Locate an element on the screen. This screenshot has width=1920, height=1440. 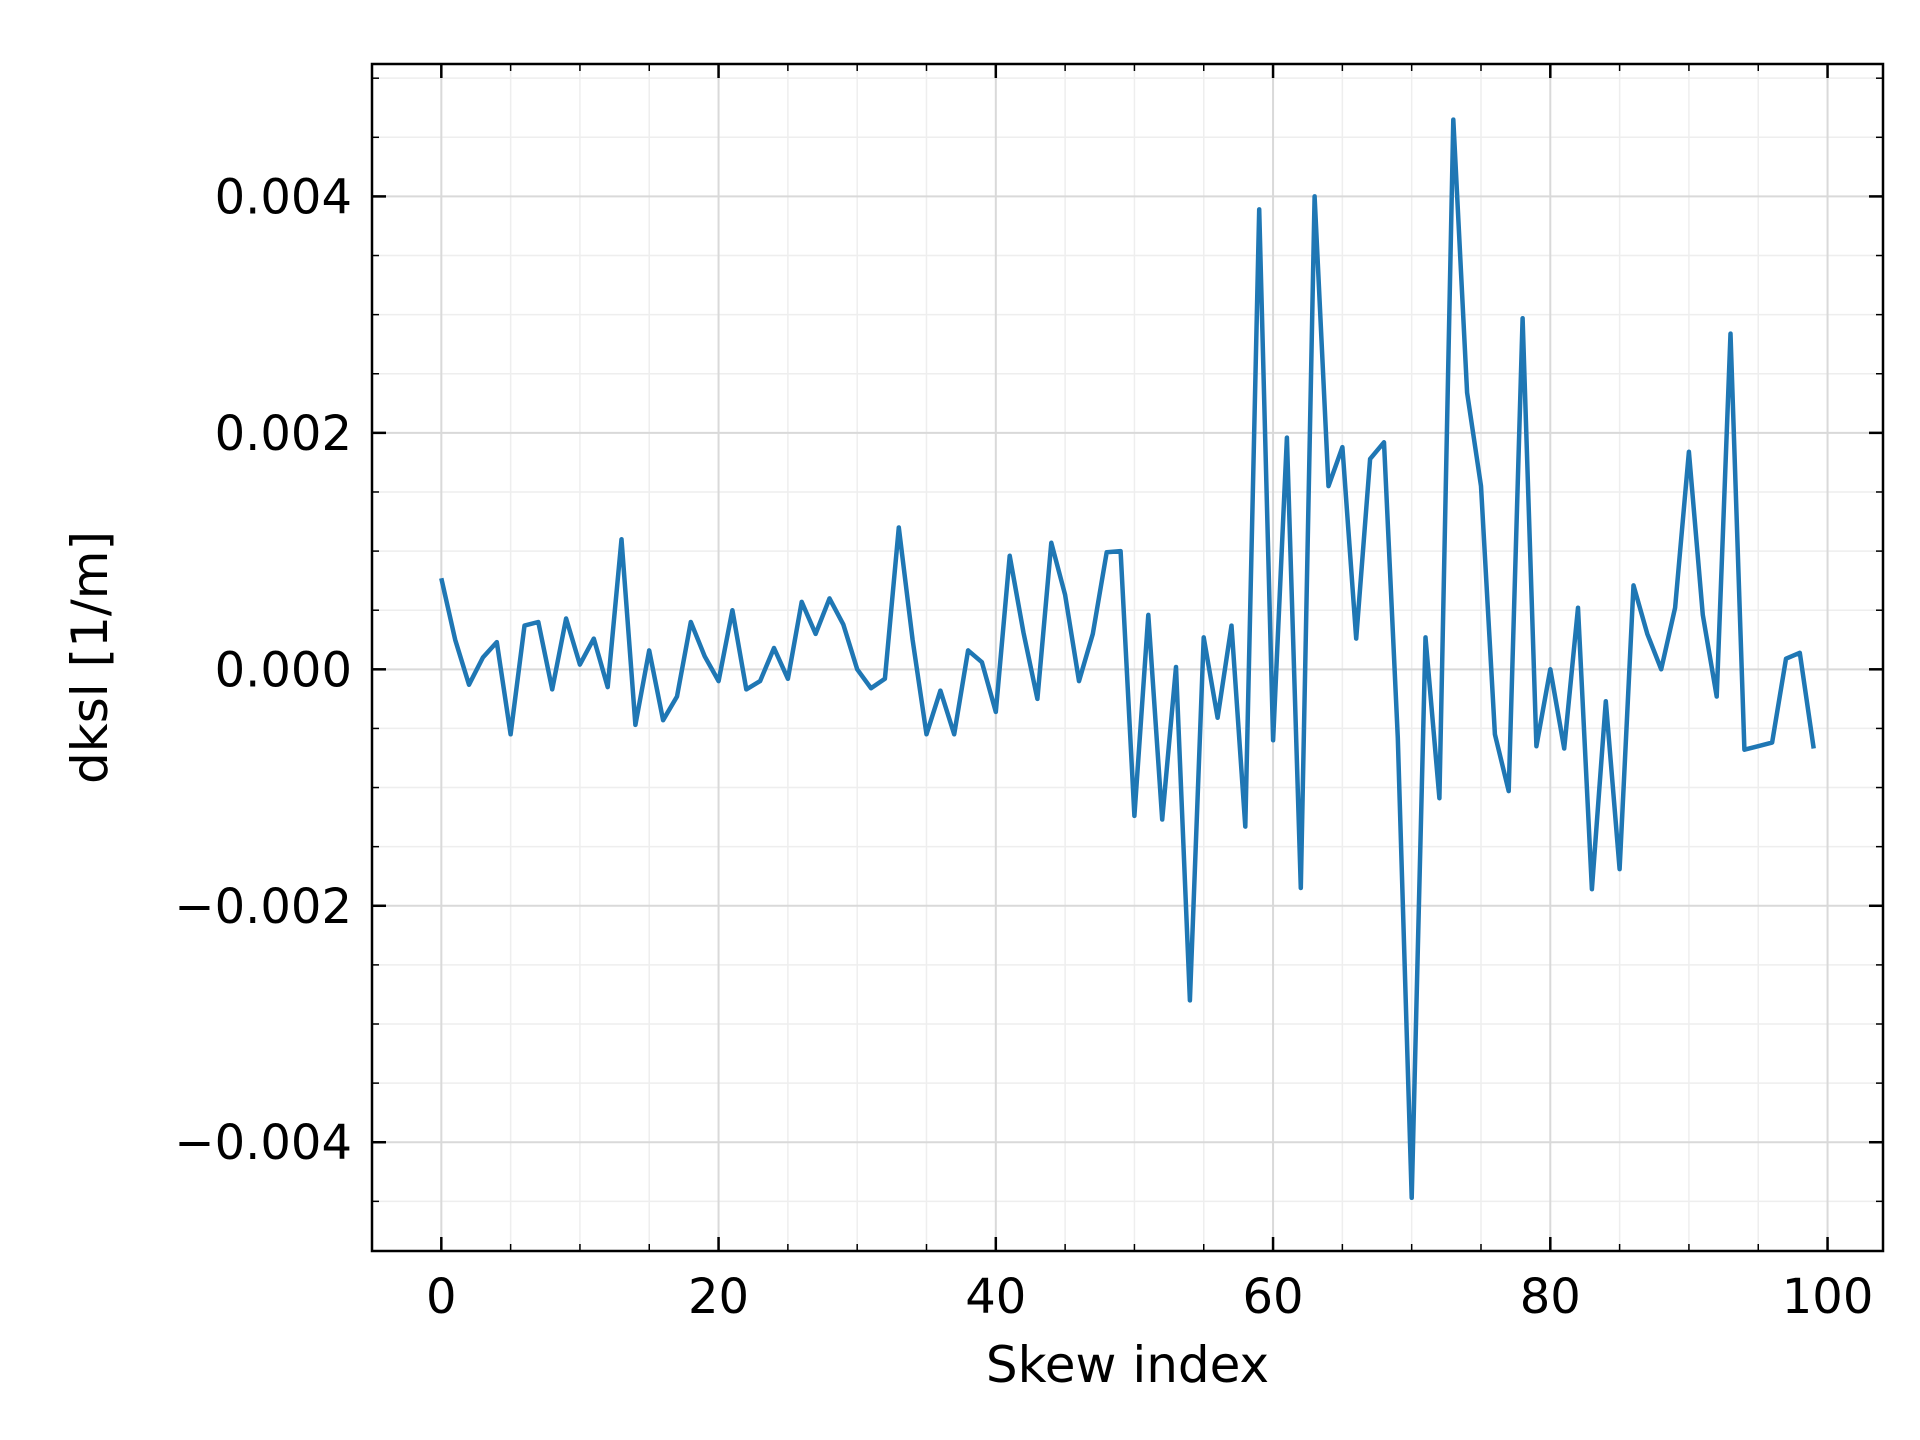
x-tick-label: 40 is located at coordinates (995, 1297).